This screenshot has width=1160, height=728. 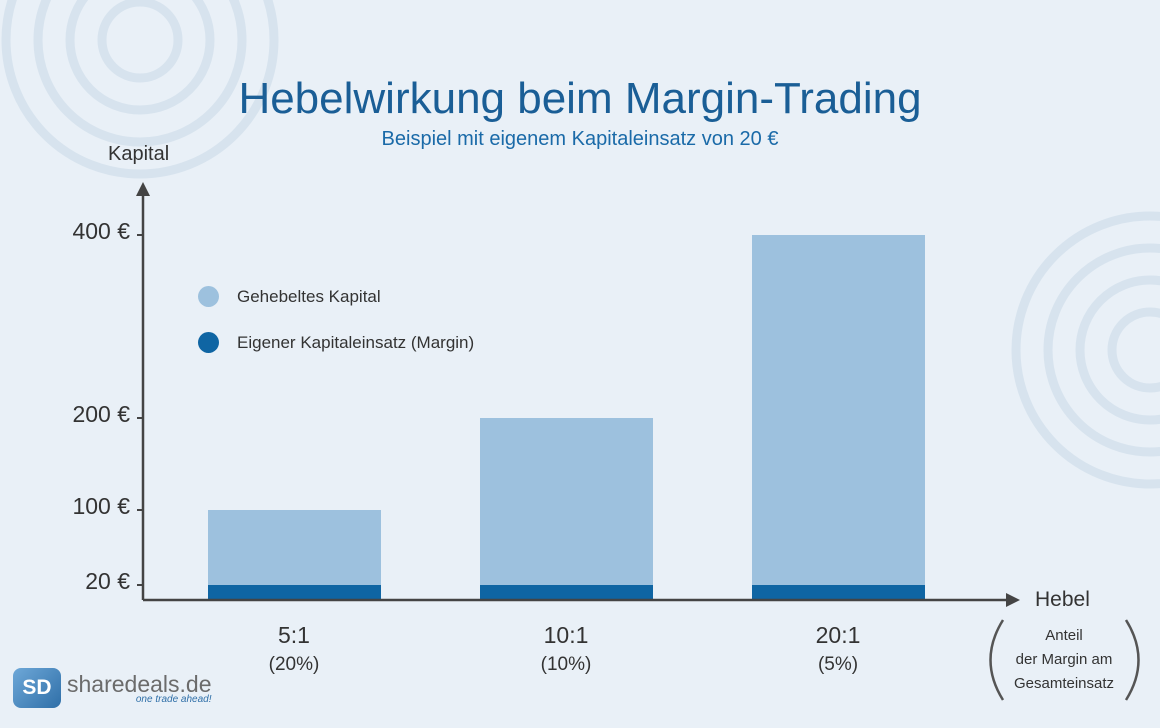 I want to click on y-tick-label: 100 €, so click(x=101, y=506).